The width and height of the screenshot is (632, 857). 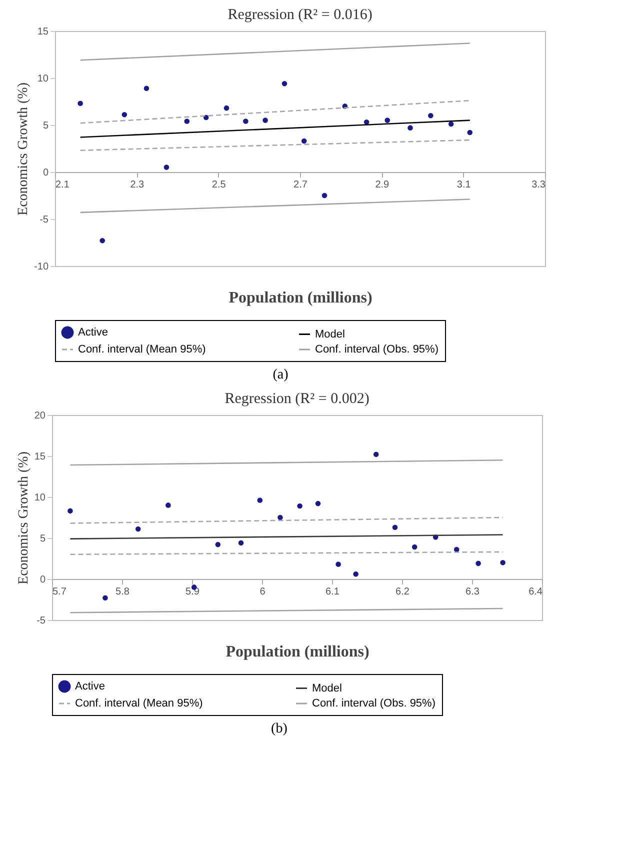 I want to click on x-tick-label: 2.1, so click(x=63, y=185).